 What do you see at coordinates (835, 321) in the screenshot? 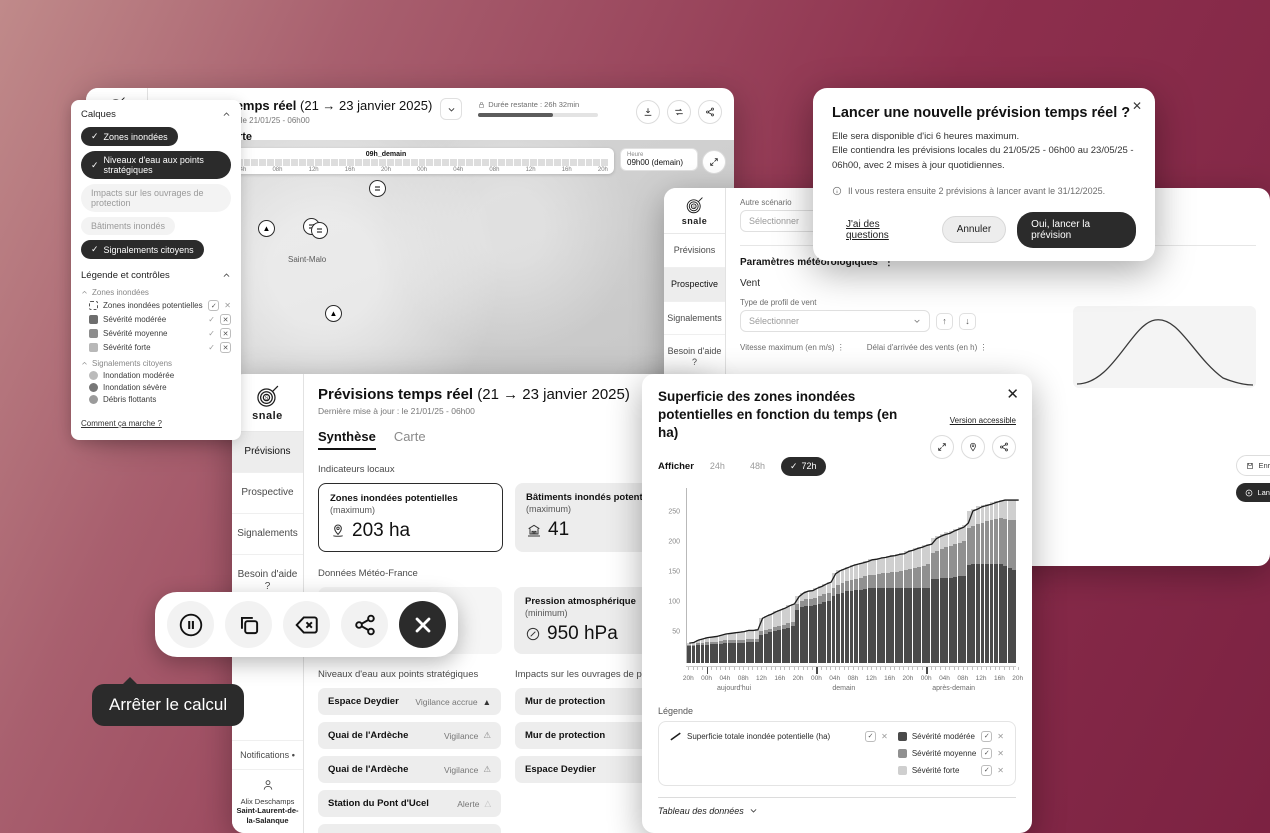
I see `wind-profile-select: Sélectionner` at bounding box center [835, 321].